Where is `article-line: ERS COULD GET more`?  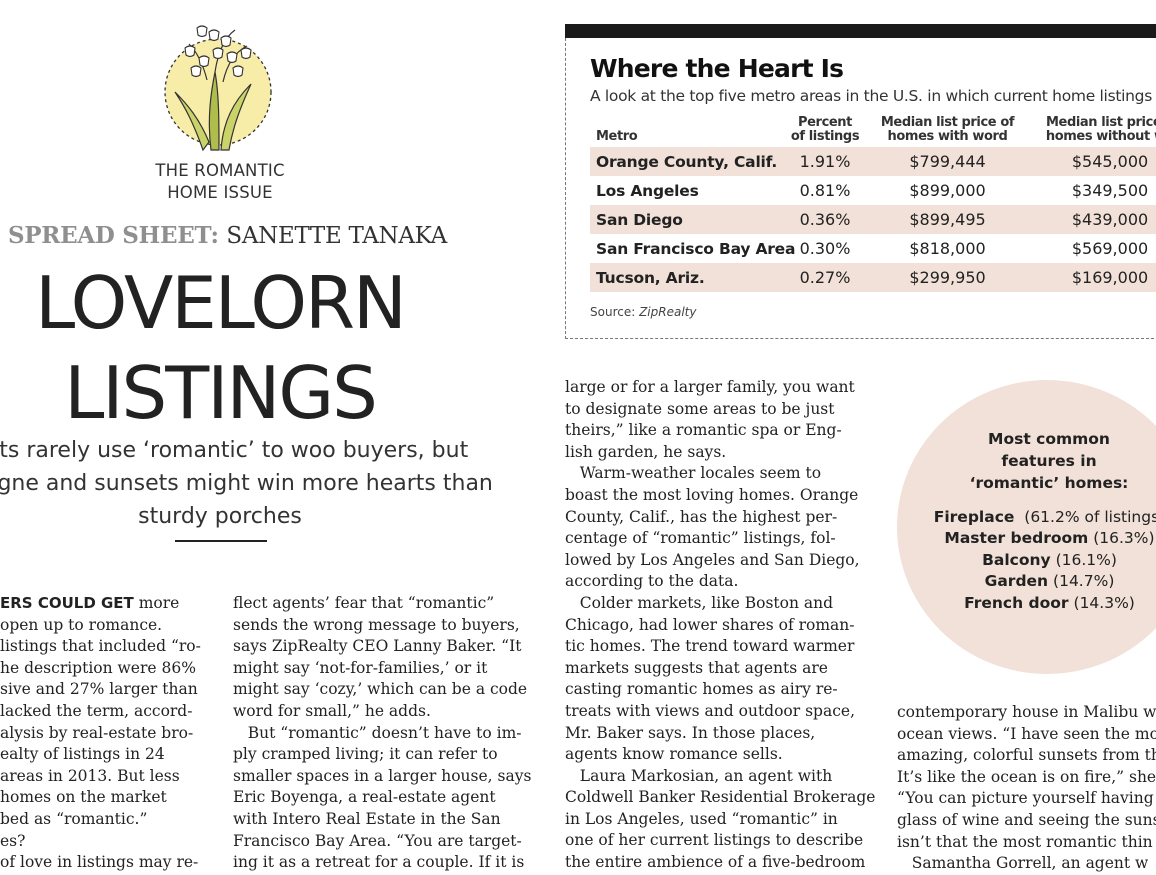
article-line: ERS COULD GET more is located at coordinates (100, 604).